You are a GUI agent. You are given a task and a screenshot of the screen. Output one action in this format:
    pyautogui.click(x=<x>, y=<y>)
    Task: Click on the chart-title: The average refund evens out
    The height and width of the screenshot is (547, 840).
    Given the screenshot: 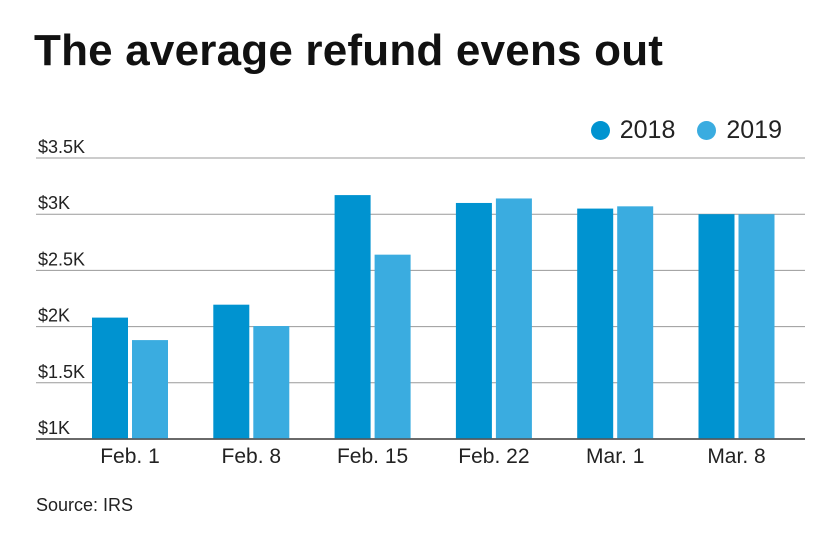 What is the action you would take?
    pyautogui.click(x=349, y=50)
    